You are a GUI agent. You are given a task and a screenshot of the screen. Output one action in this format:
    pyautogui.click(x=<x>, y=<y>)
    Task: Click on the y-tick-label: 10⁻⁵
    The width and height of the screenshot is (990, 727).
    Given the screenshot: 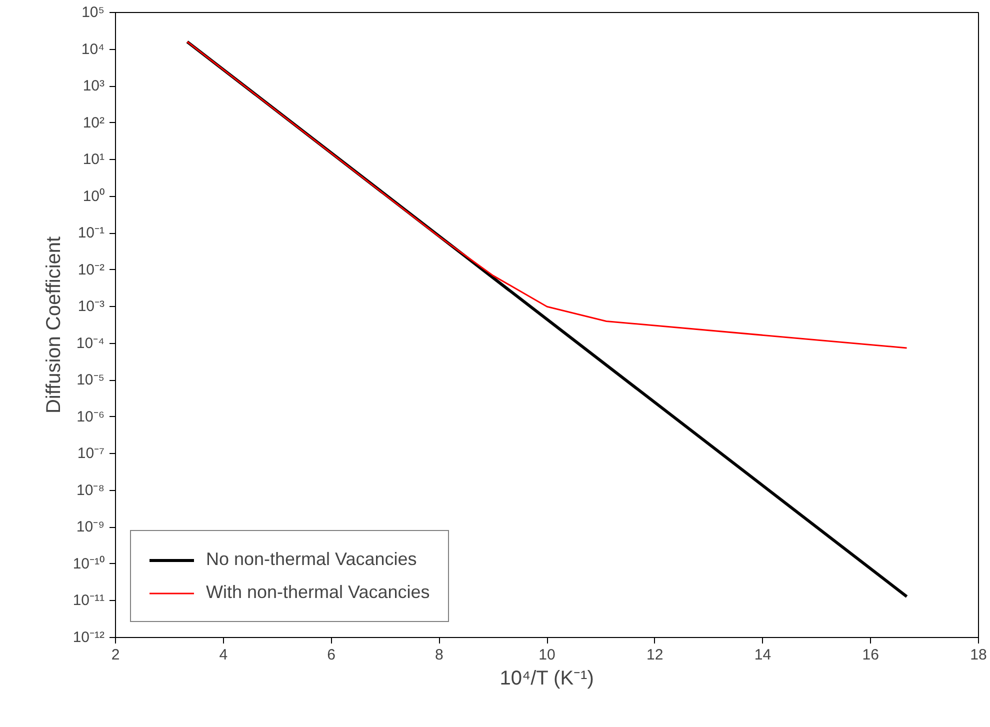 What is the action you would take?
    pyautogui.click(x=90, y=380)
    